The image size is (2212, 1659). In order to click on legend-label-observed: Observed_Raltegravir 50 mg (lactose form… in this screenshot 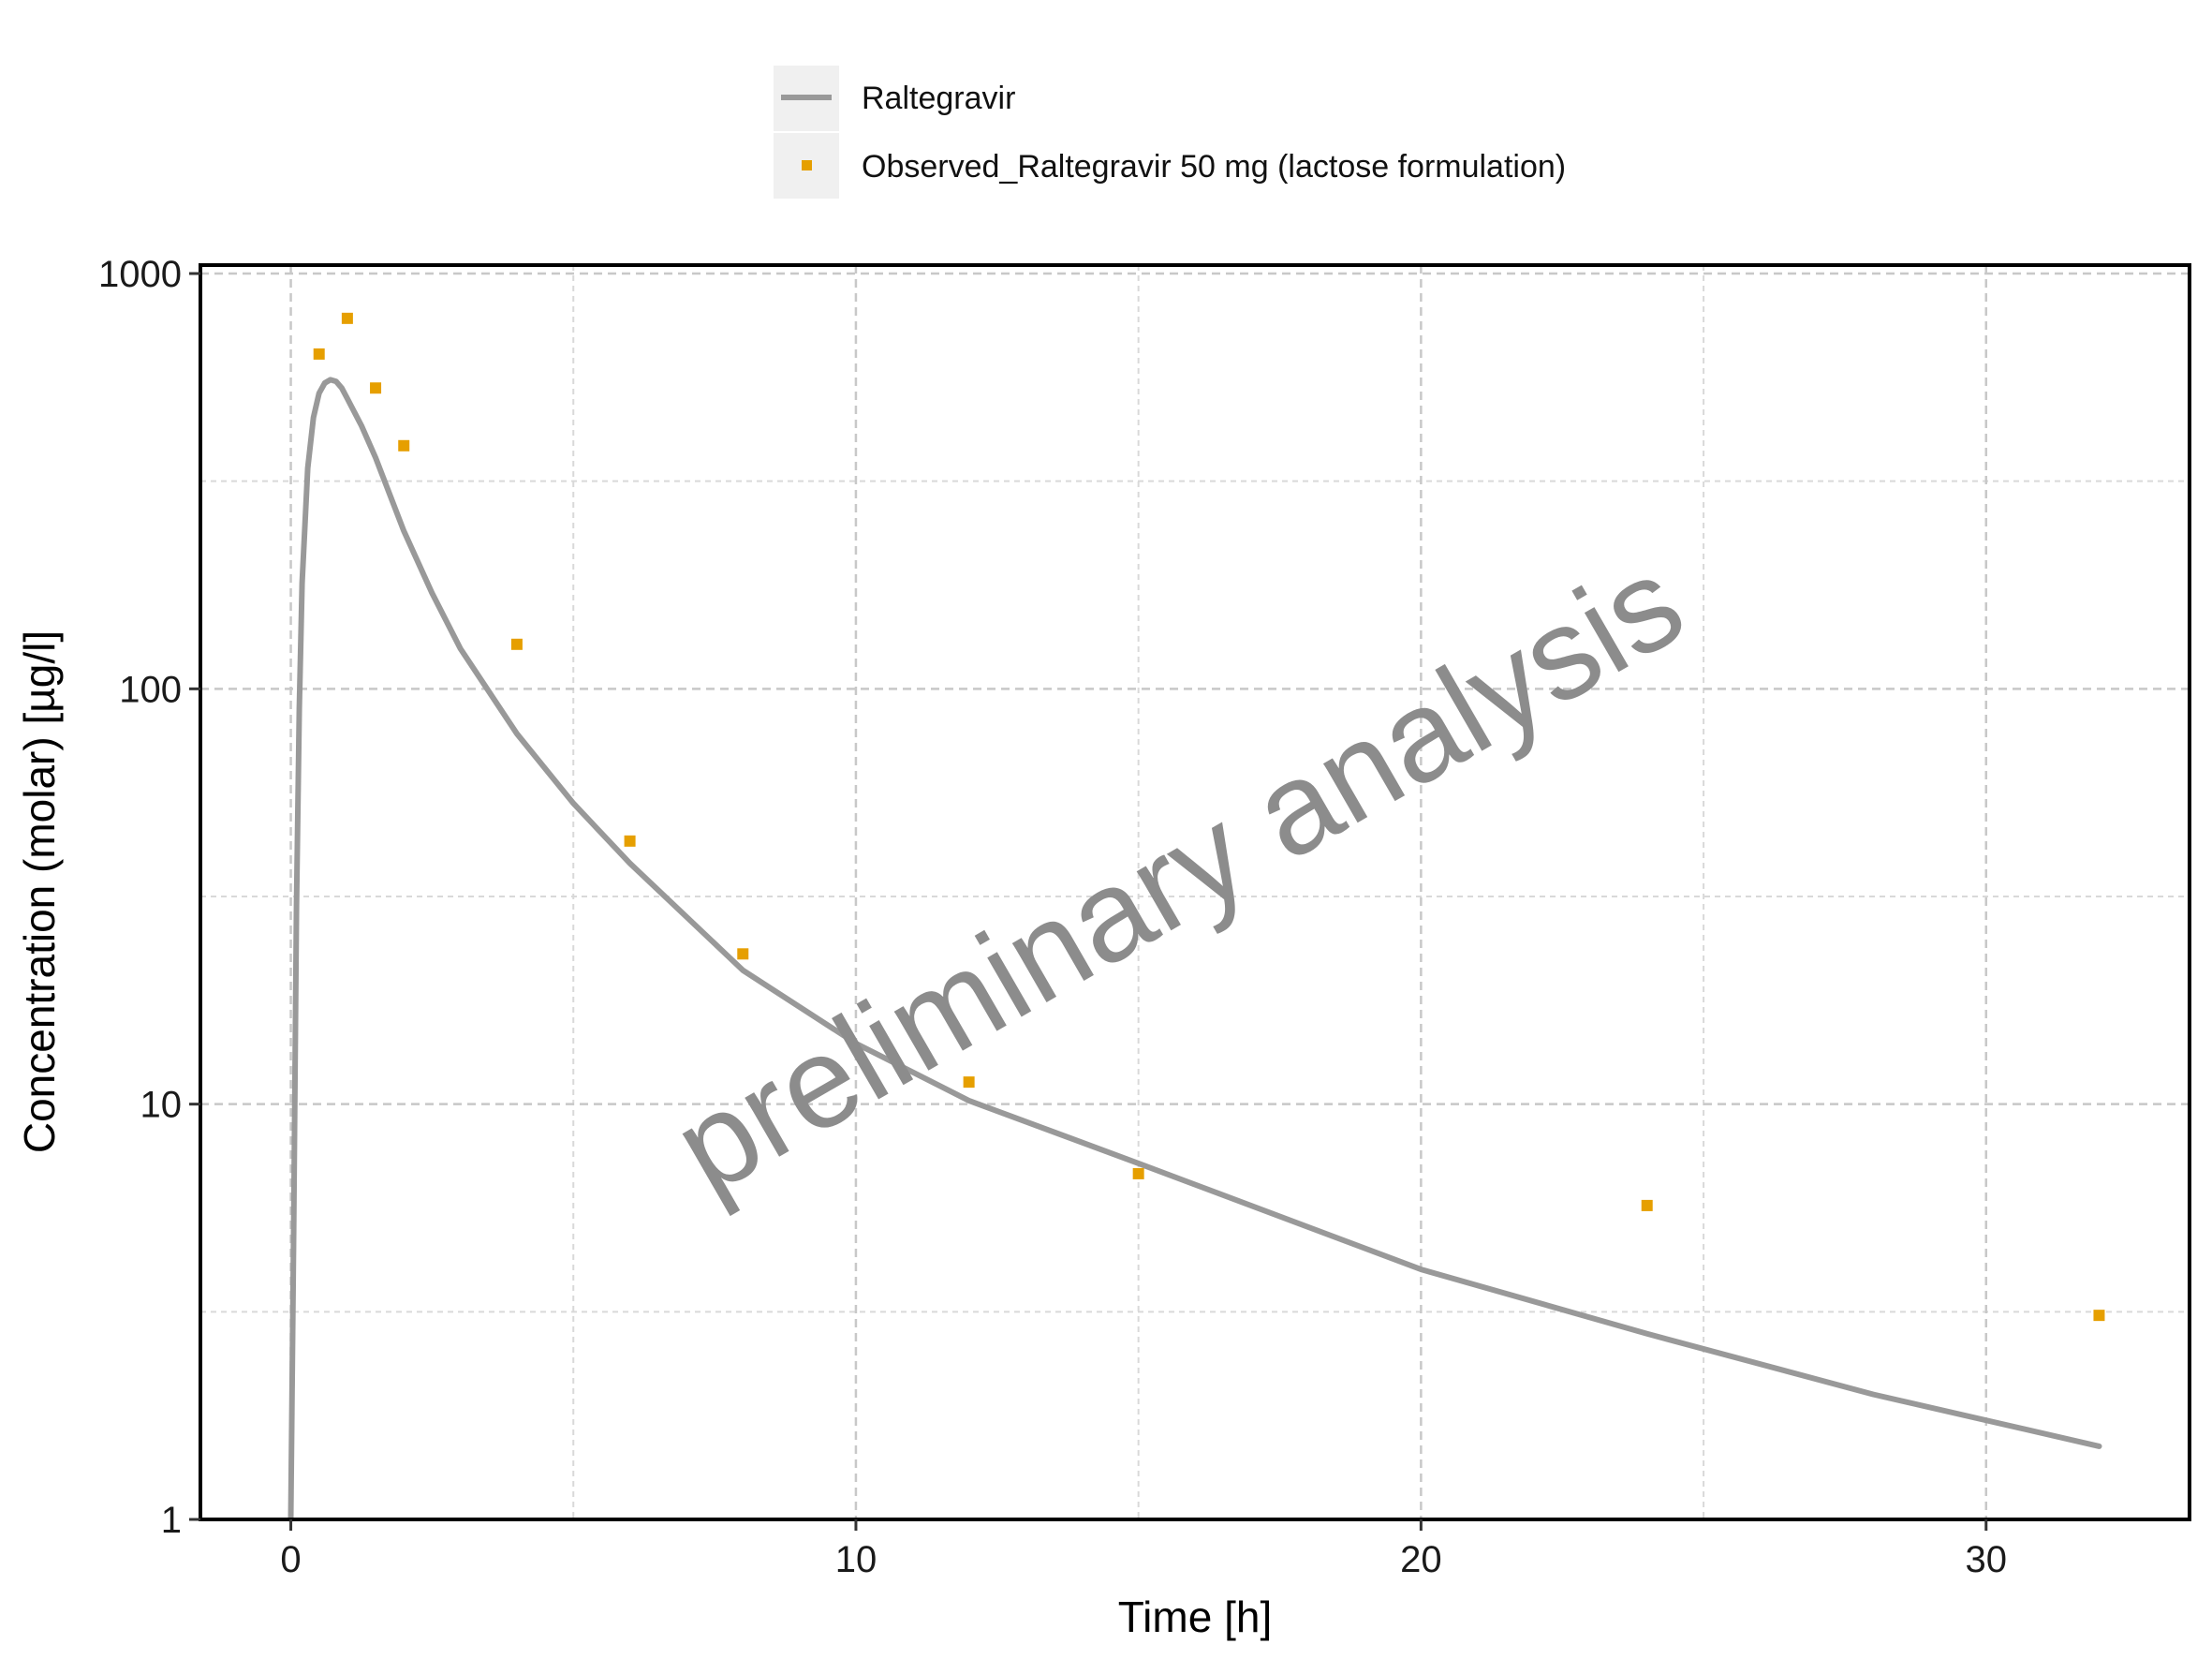, I will do `click(1214, 167)`.